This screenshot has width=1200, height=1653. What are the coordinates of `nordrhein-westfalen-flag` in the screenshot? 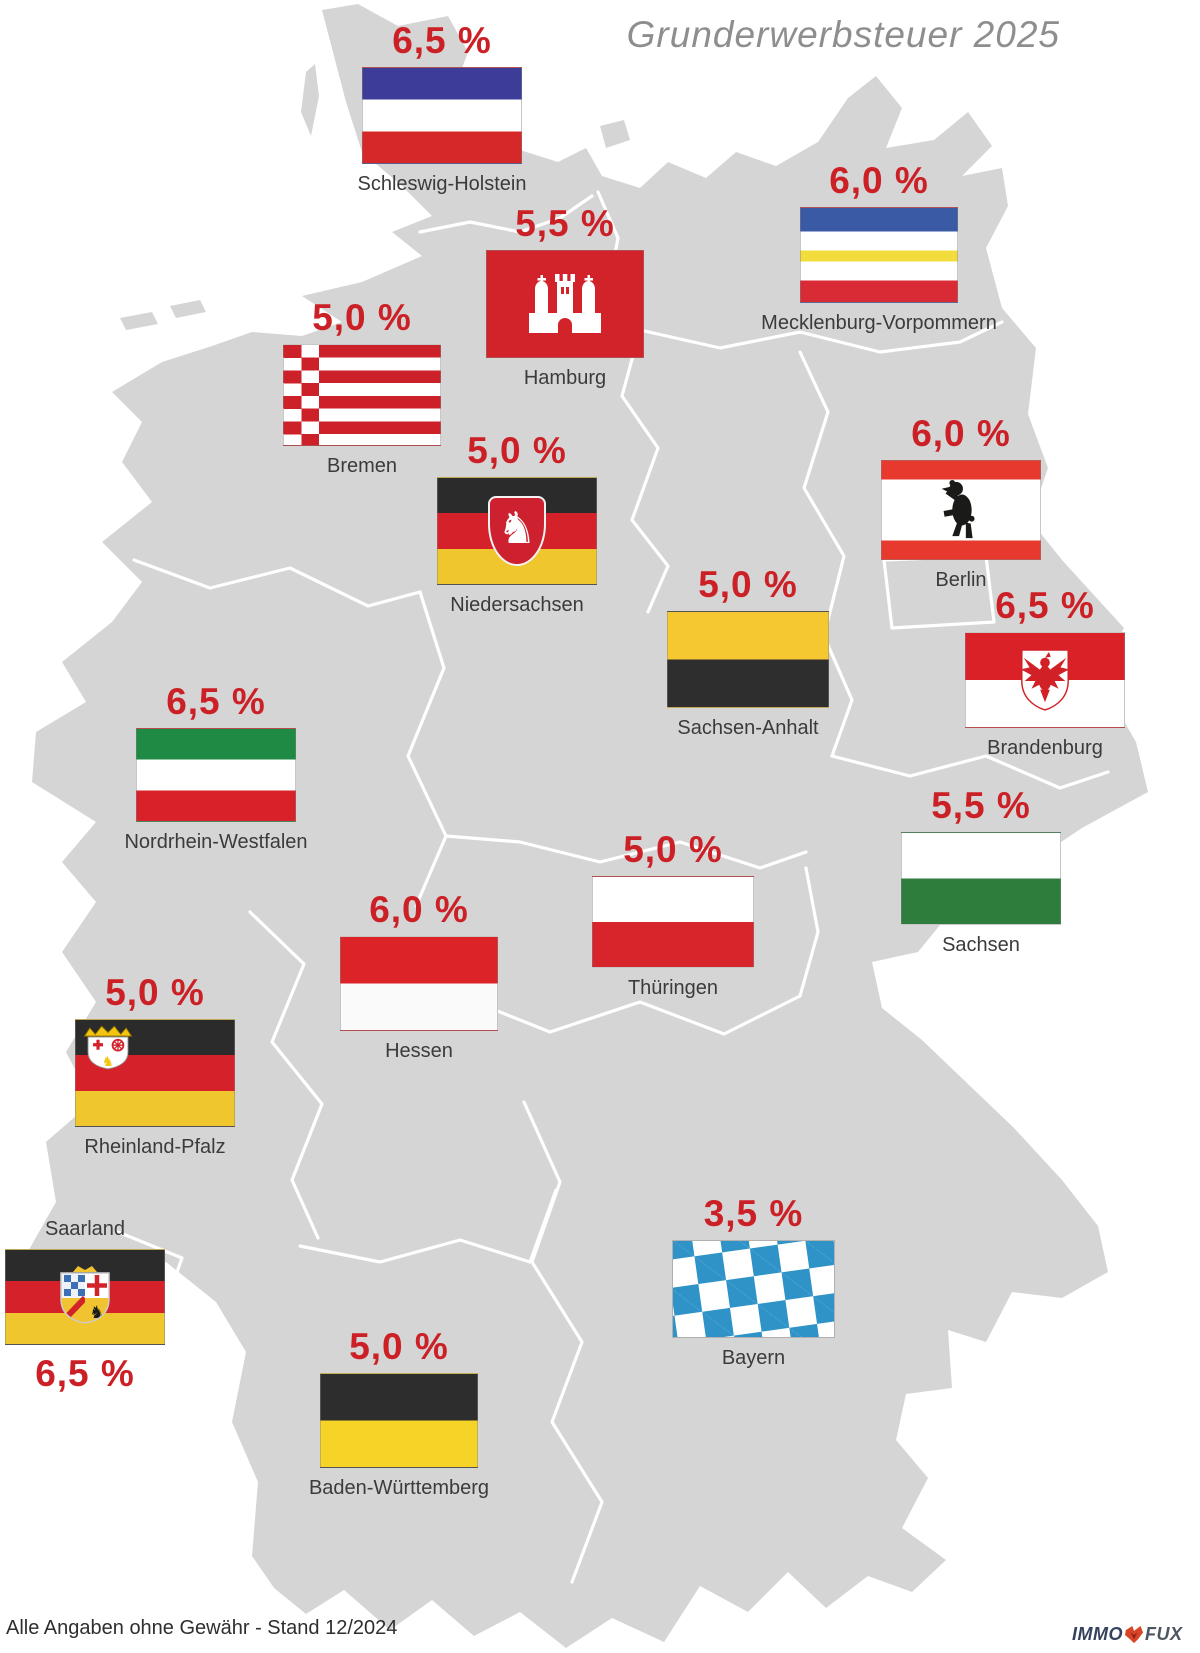 It's located at (216, 775).